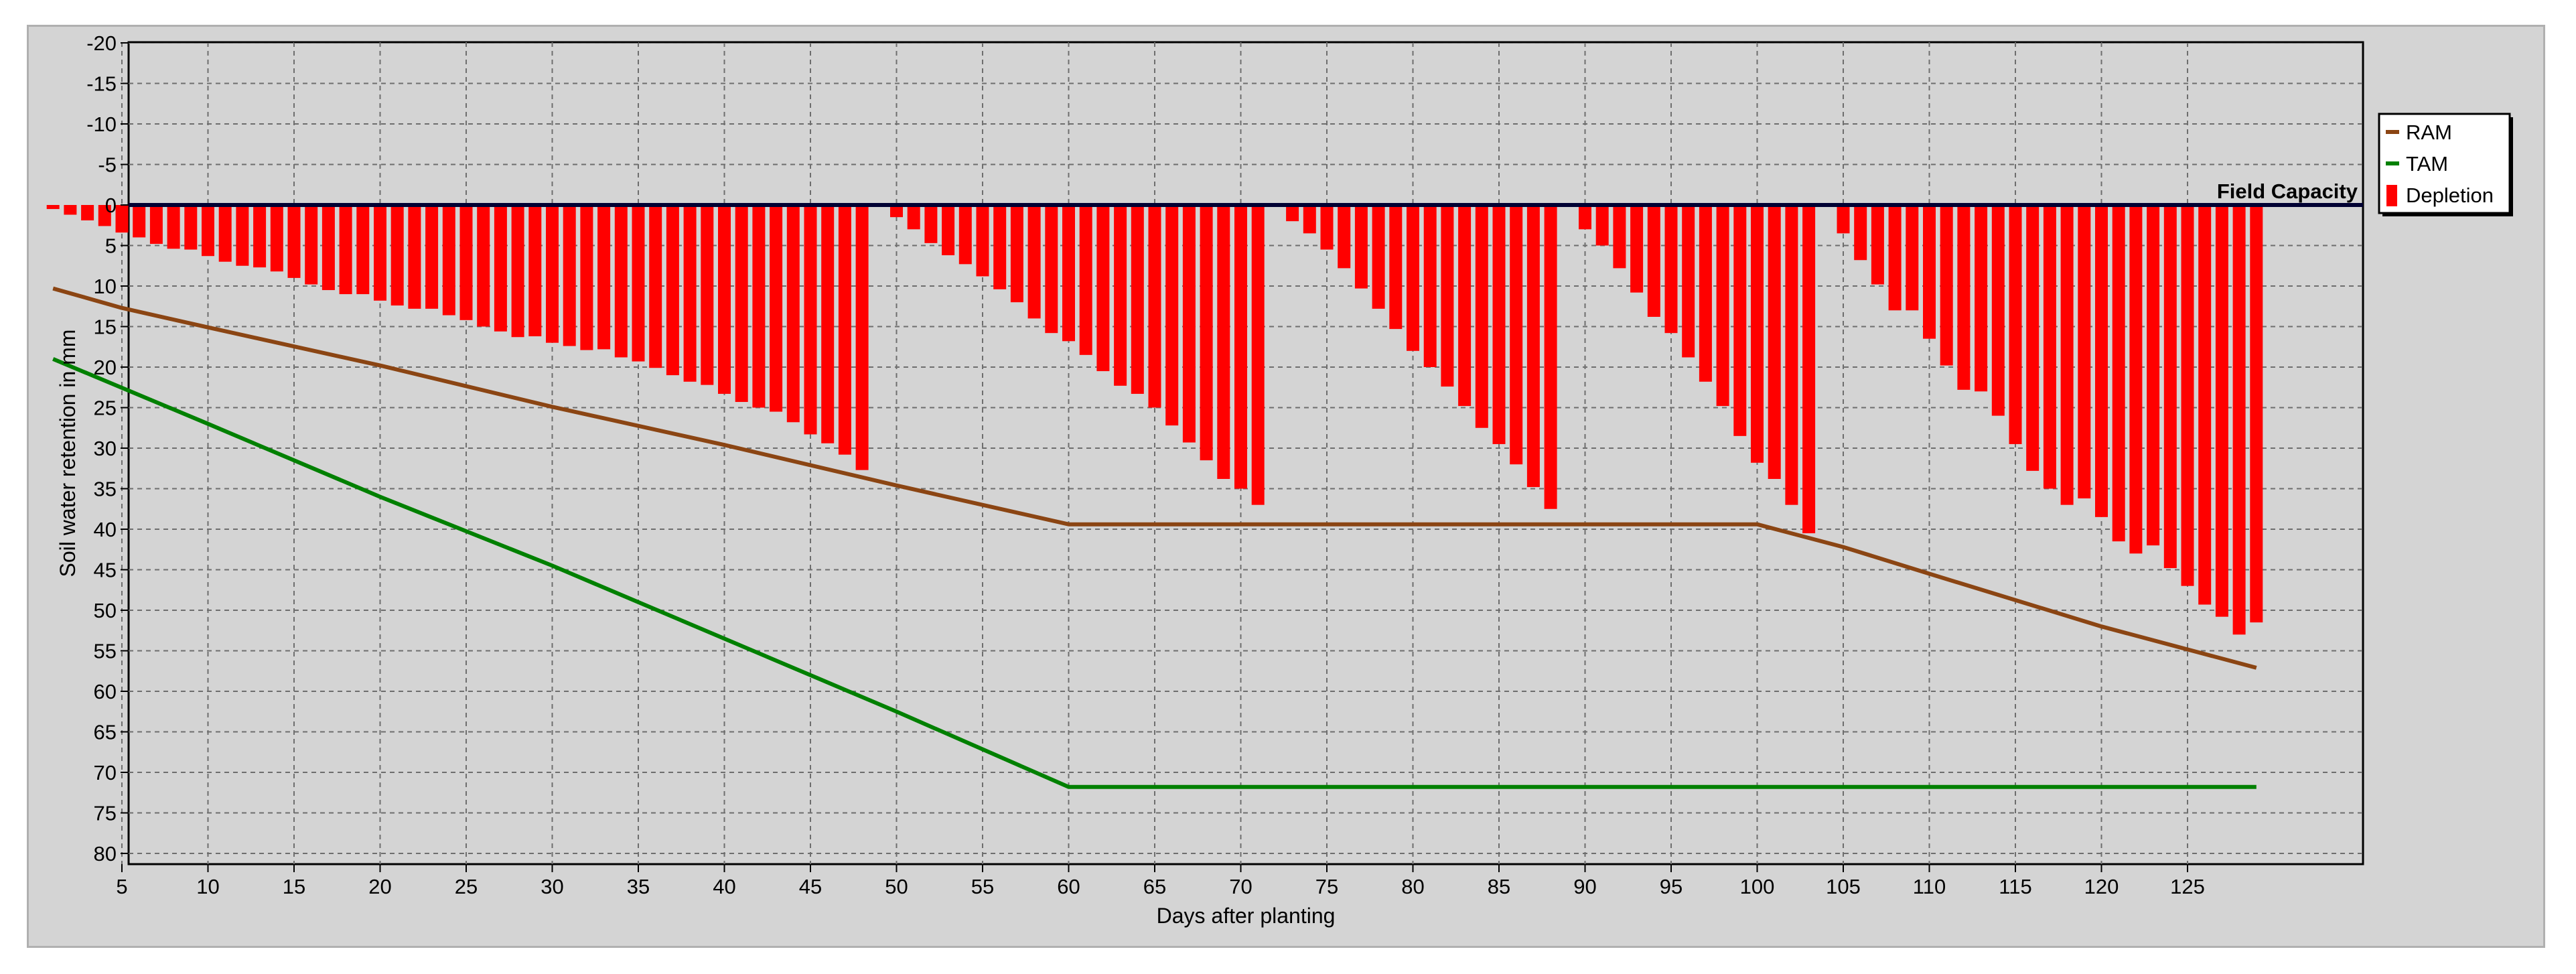 Image resolution: width=2576 pixels, height=974 pixels. I want to click on y-tick-label: 0, so click(111, 206).